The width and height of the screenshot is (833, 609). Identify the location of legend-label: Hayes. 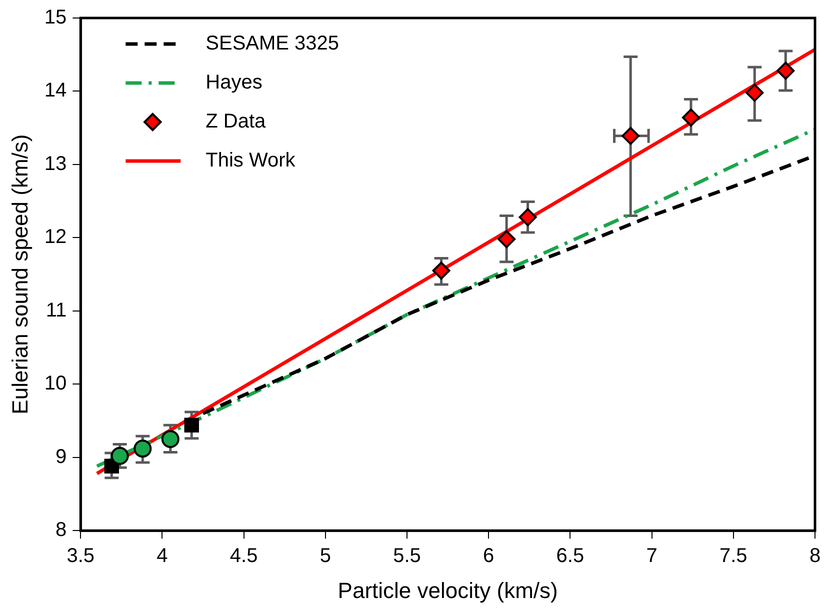
(234, 83).